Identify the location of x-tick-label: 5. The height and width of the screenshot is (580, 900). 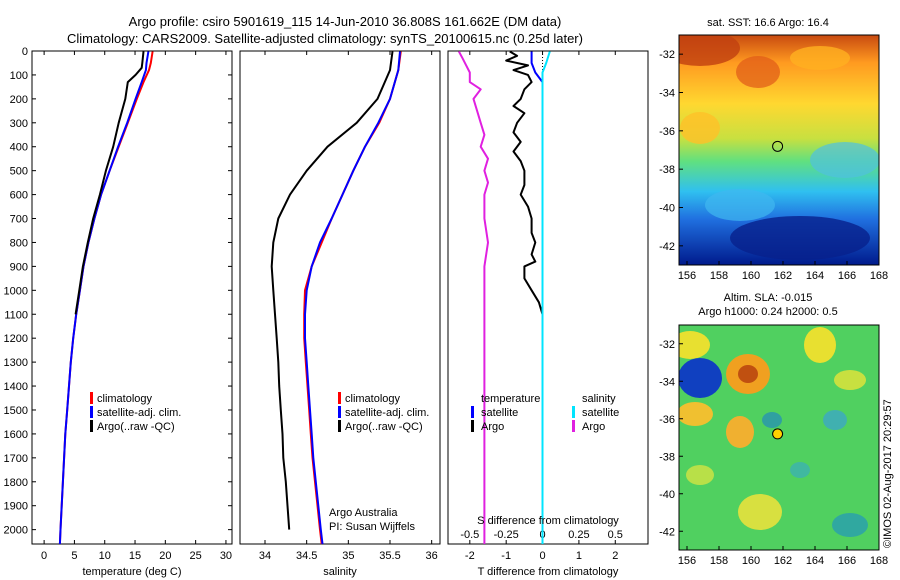
(74, 556).